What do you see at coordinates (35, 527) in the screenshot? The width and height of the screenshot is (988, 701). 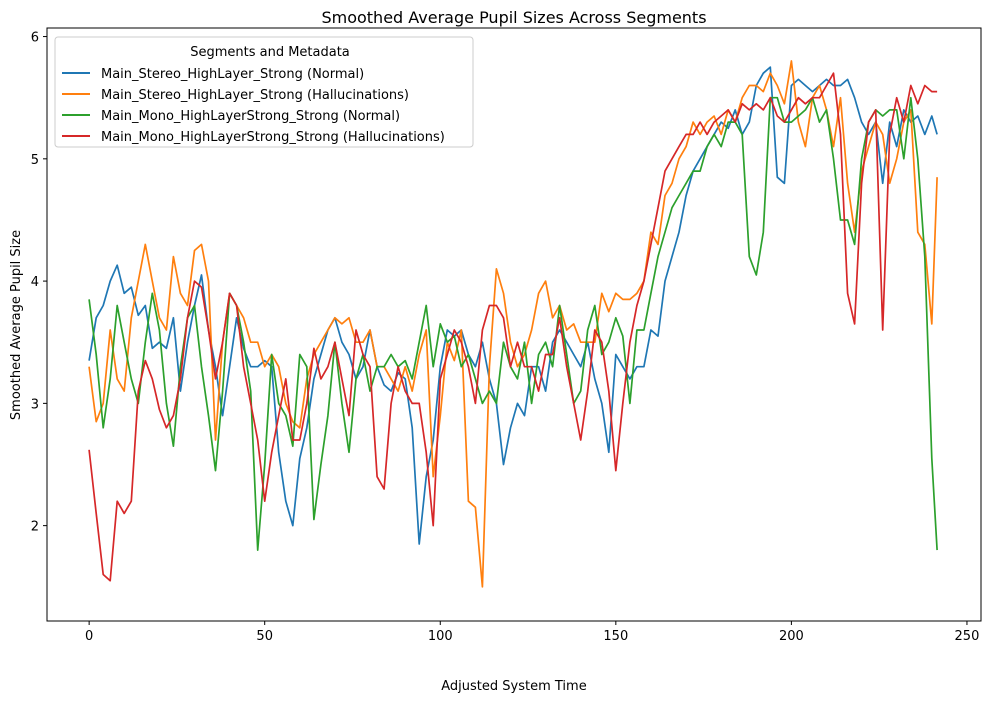 I see `y-tick-label: 2` at bounding box center [35, 527].